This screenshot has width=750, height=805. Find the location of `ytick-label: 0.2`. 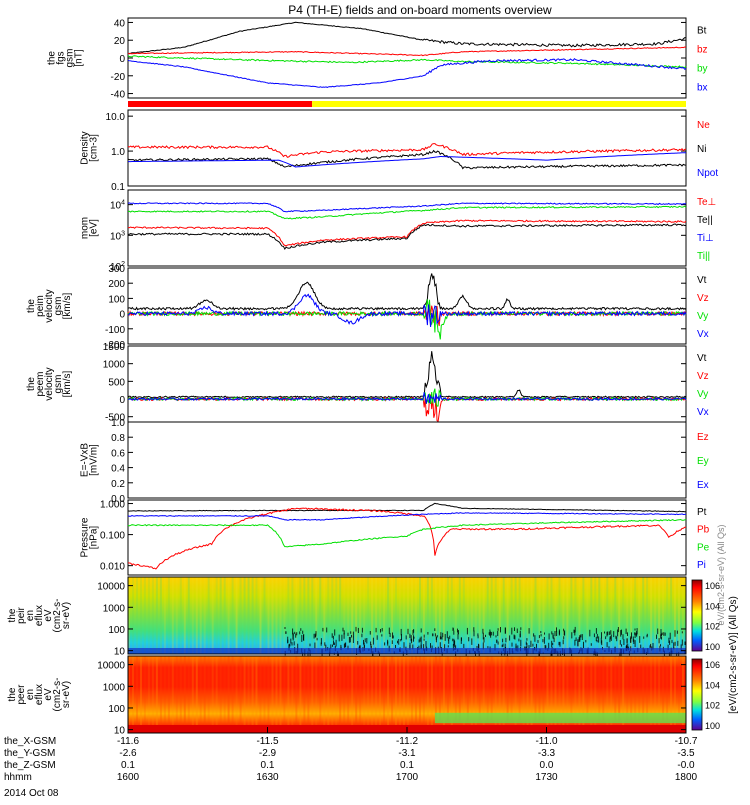

ytick-label: 0.2 is located at coordinates (118, 484).